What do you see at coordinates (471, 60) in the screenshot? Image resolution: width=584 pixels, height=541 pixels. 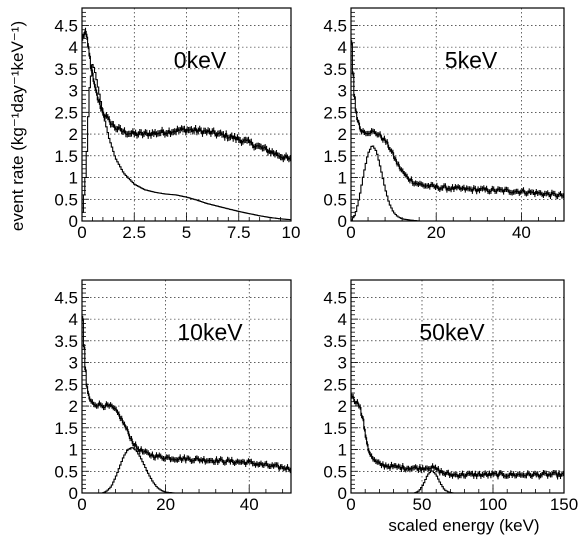 I see `panel-label: 5keV` at bounding box center [471, 60].